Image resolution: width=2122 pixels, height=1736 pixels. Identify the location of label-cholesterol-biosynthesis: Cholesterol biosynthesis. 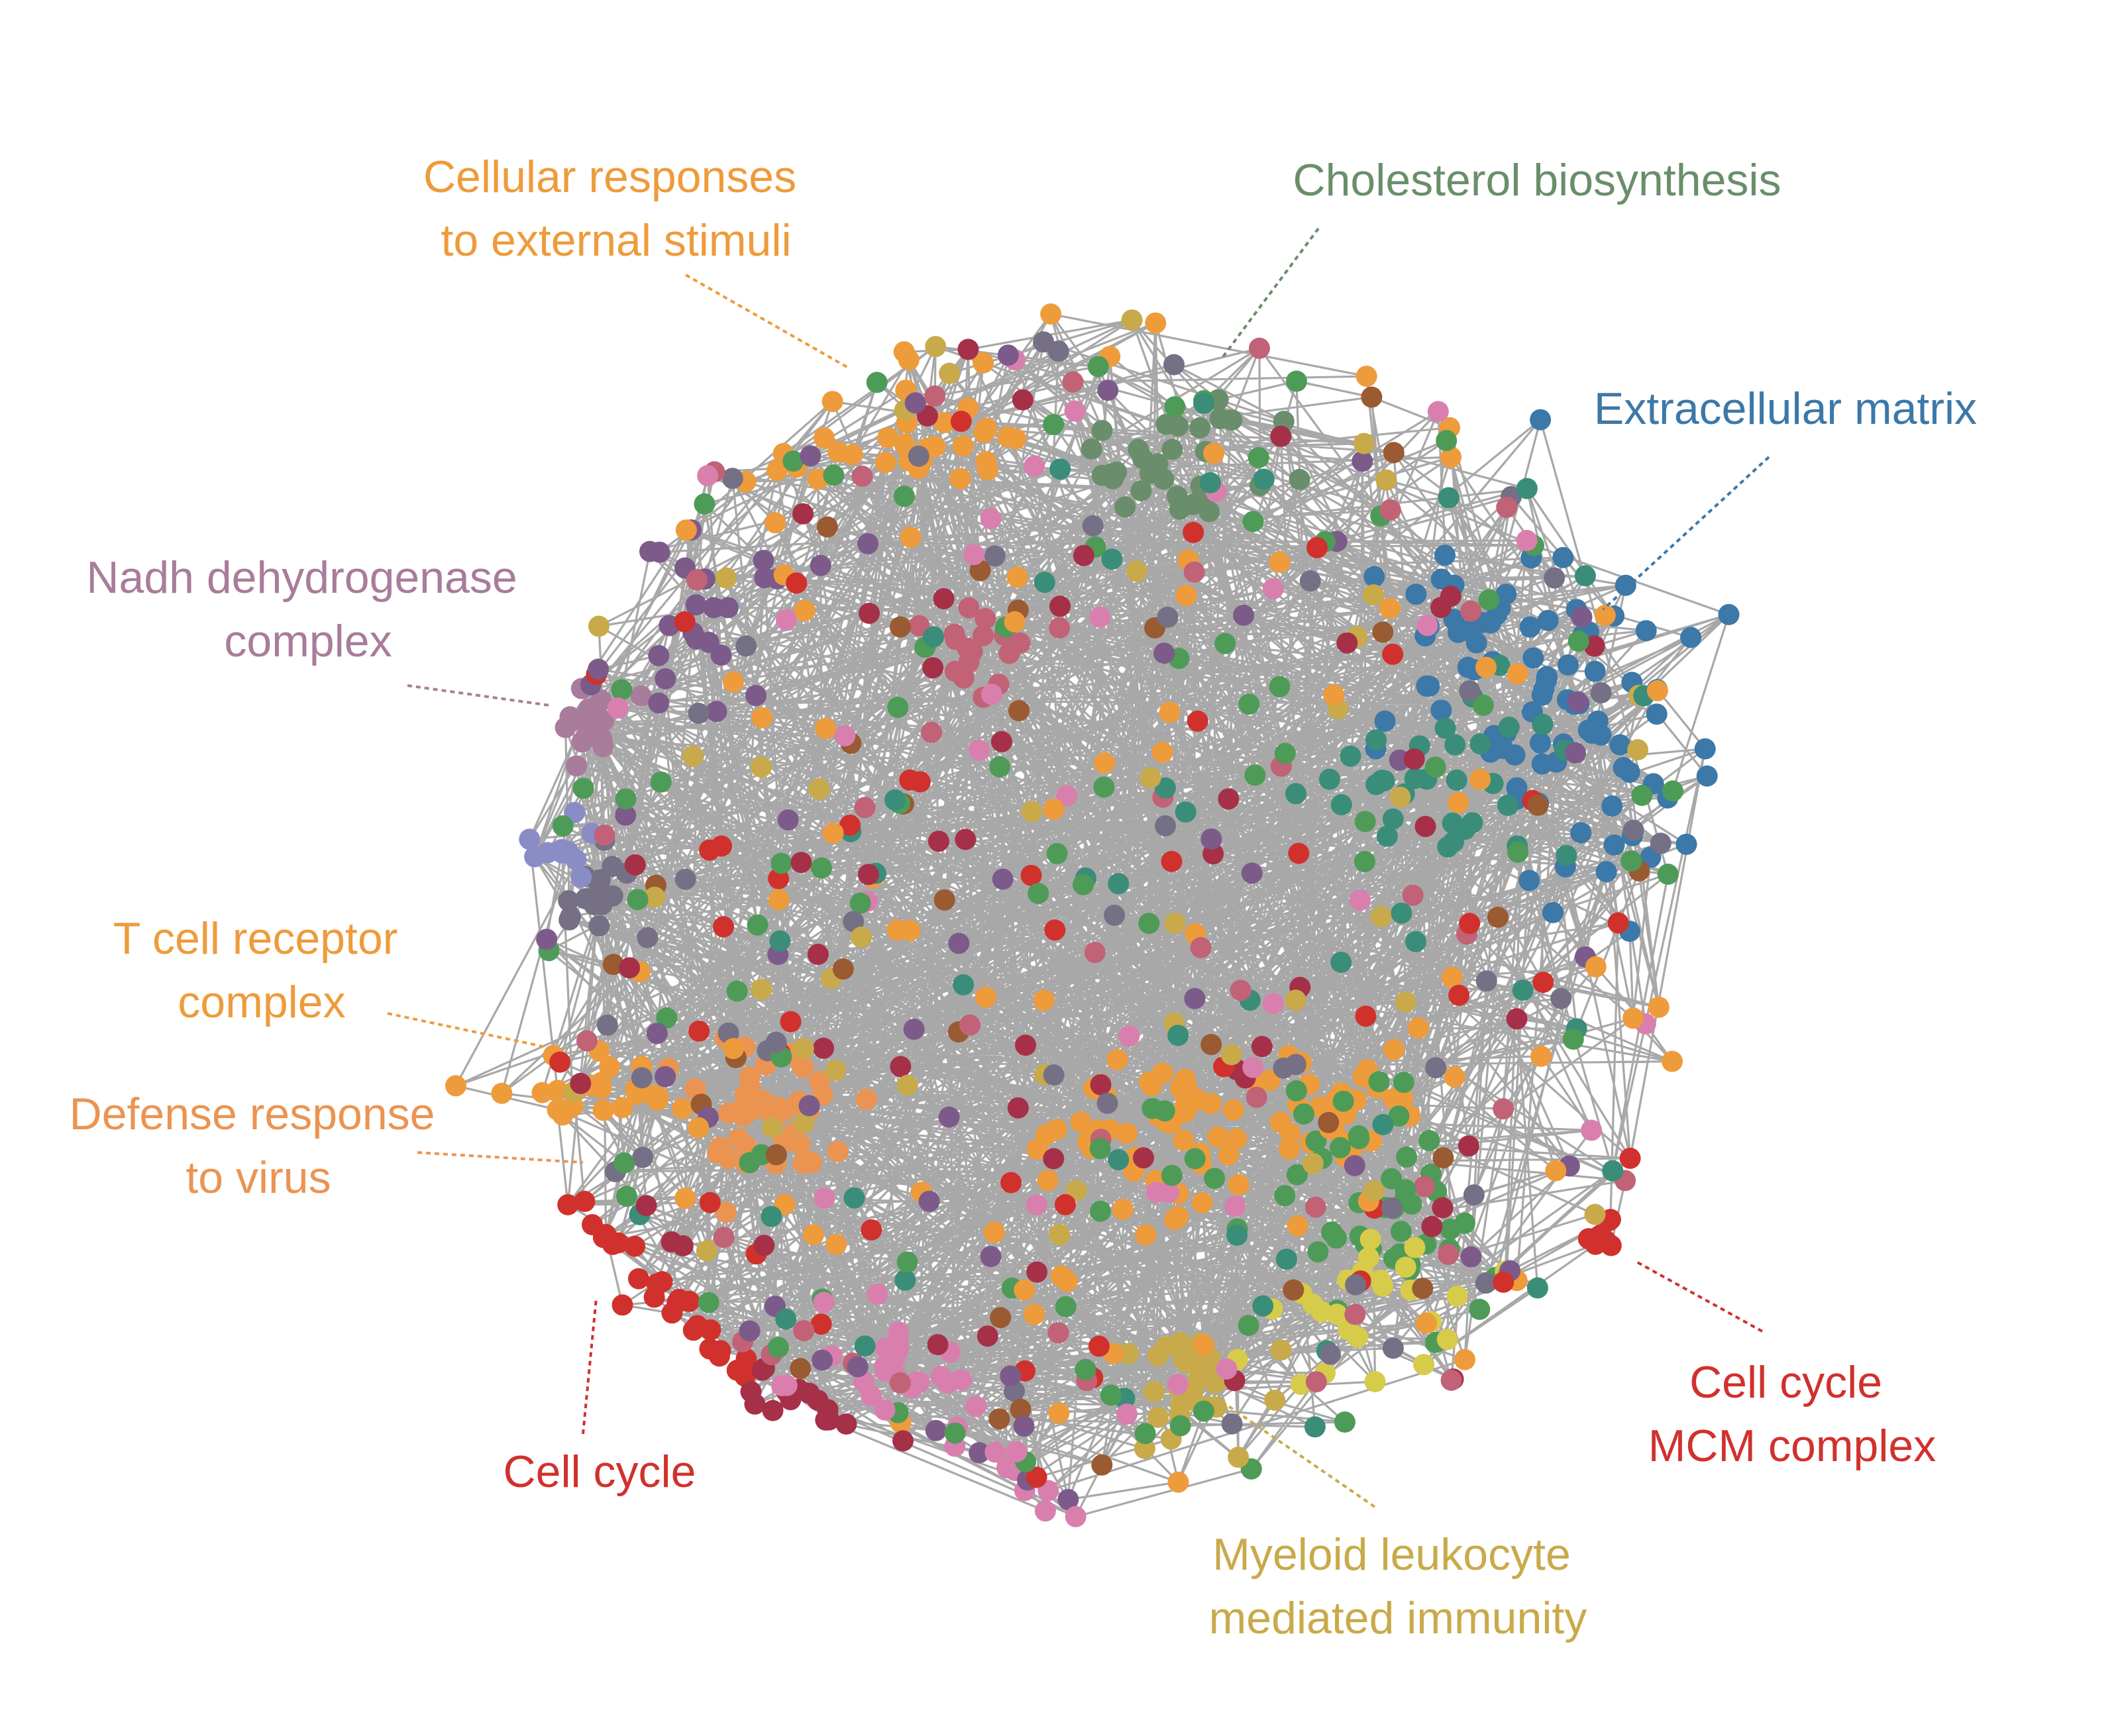
(1537, 180).